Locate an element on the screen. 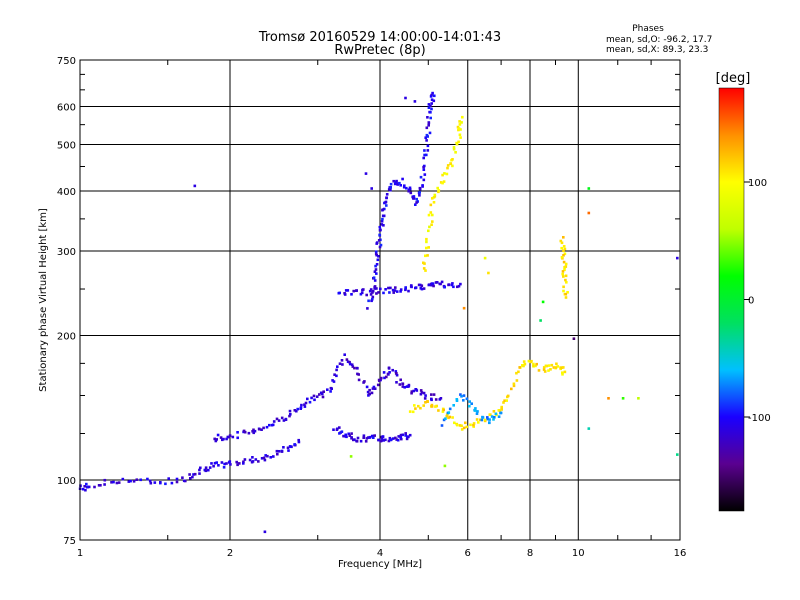  x-tick-label: 4 is located at coordinates (380, 553).